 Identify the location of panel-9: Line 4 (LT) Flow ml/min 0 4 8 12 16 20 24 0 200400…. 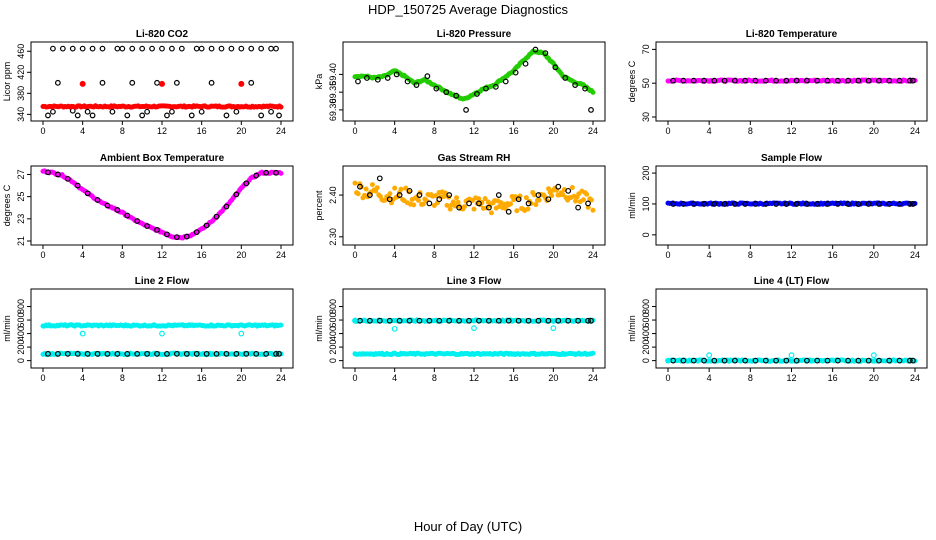
(777, 329).